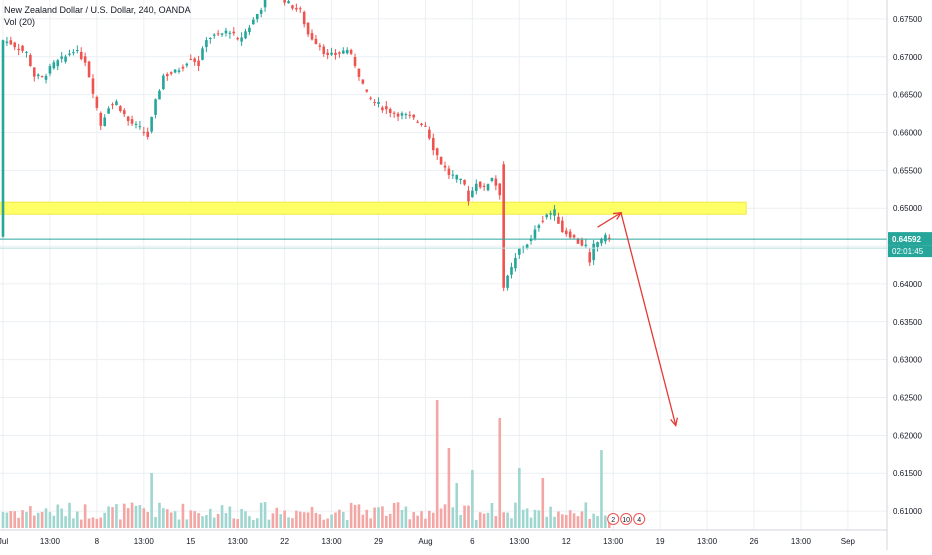 This screenshot has height=555, width=932. I want to click on countdown-label: 02:01:45, so click(908, 251).